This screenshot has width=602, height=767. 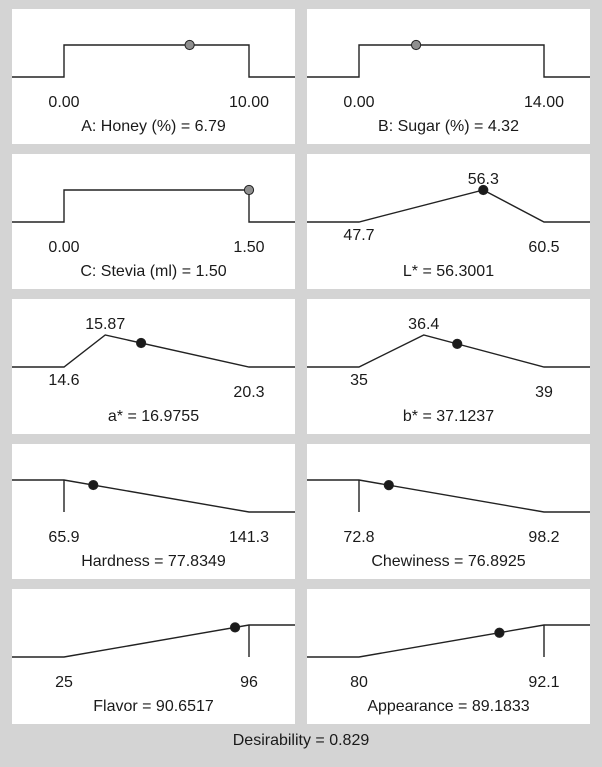 What do you see at coordinates (448, 271) in the screenshot?
I see `panel-title: L* = 56.3001` at bounding box center [448, 271].